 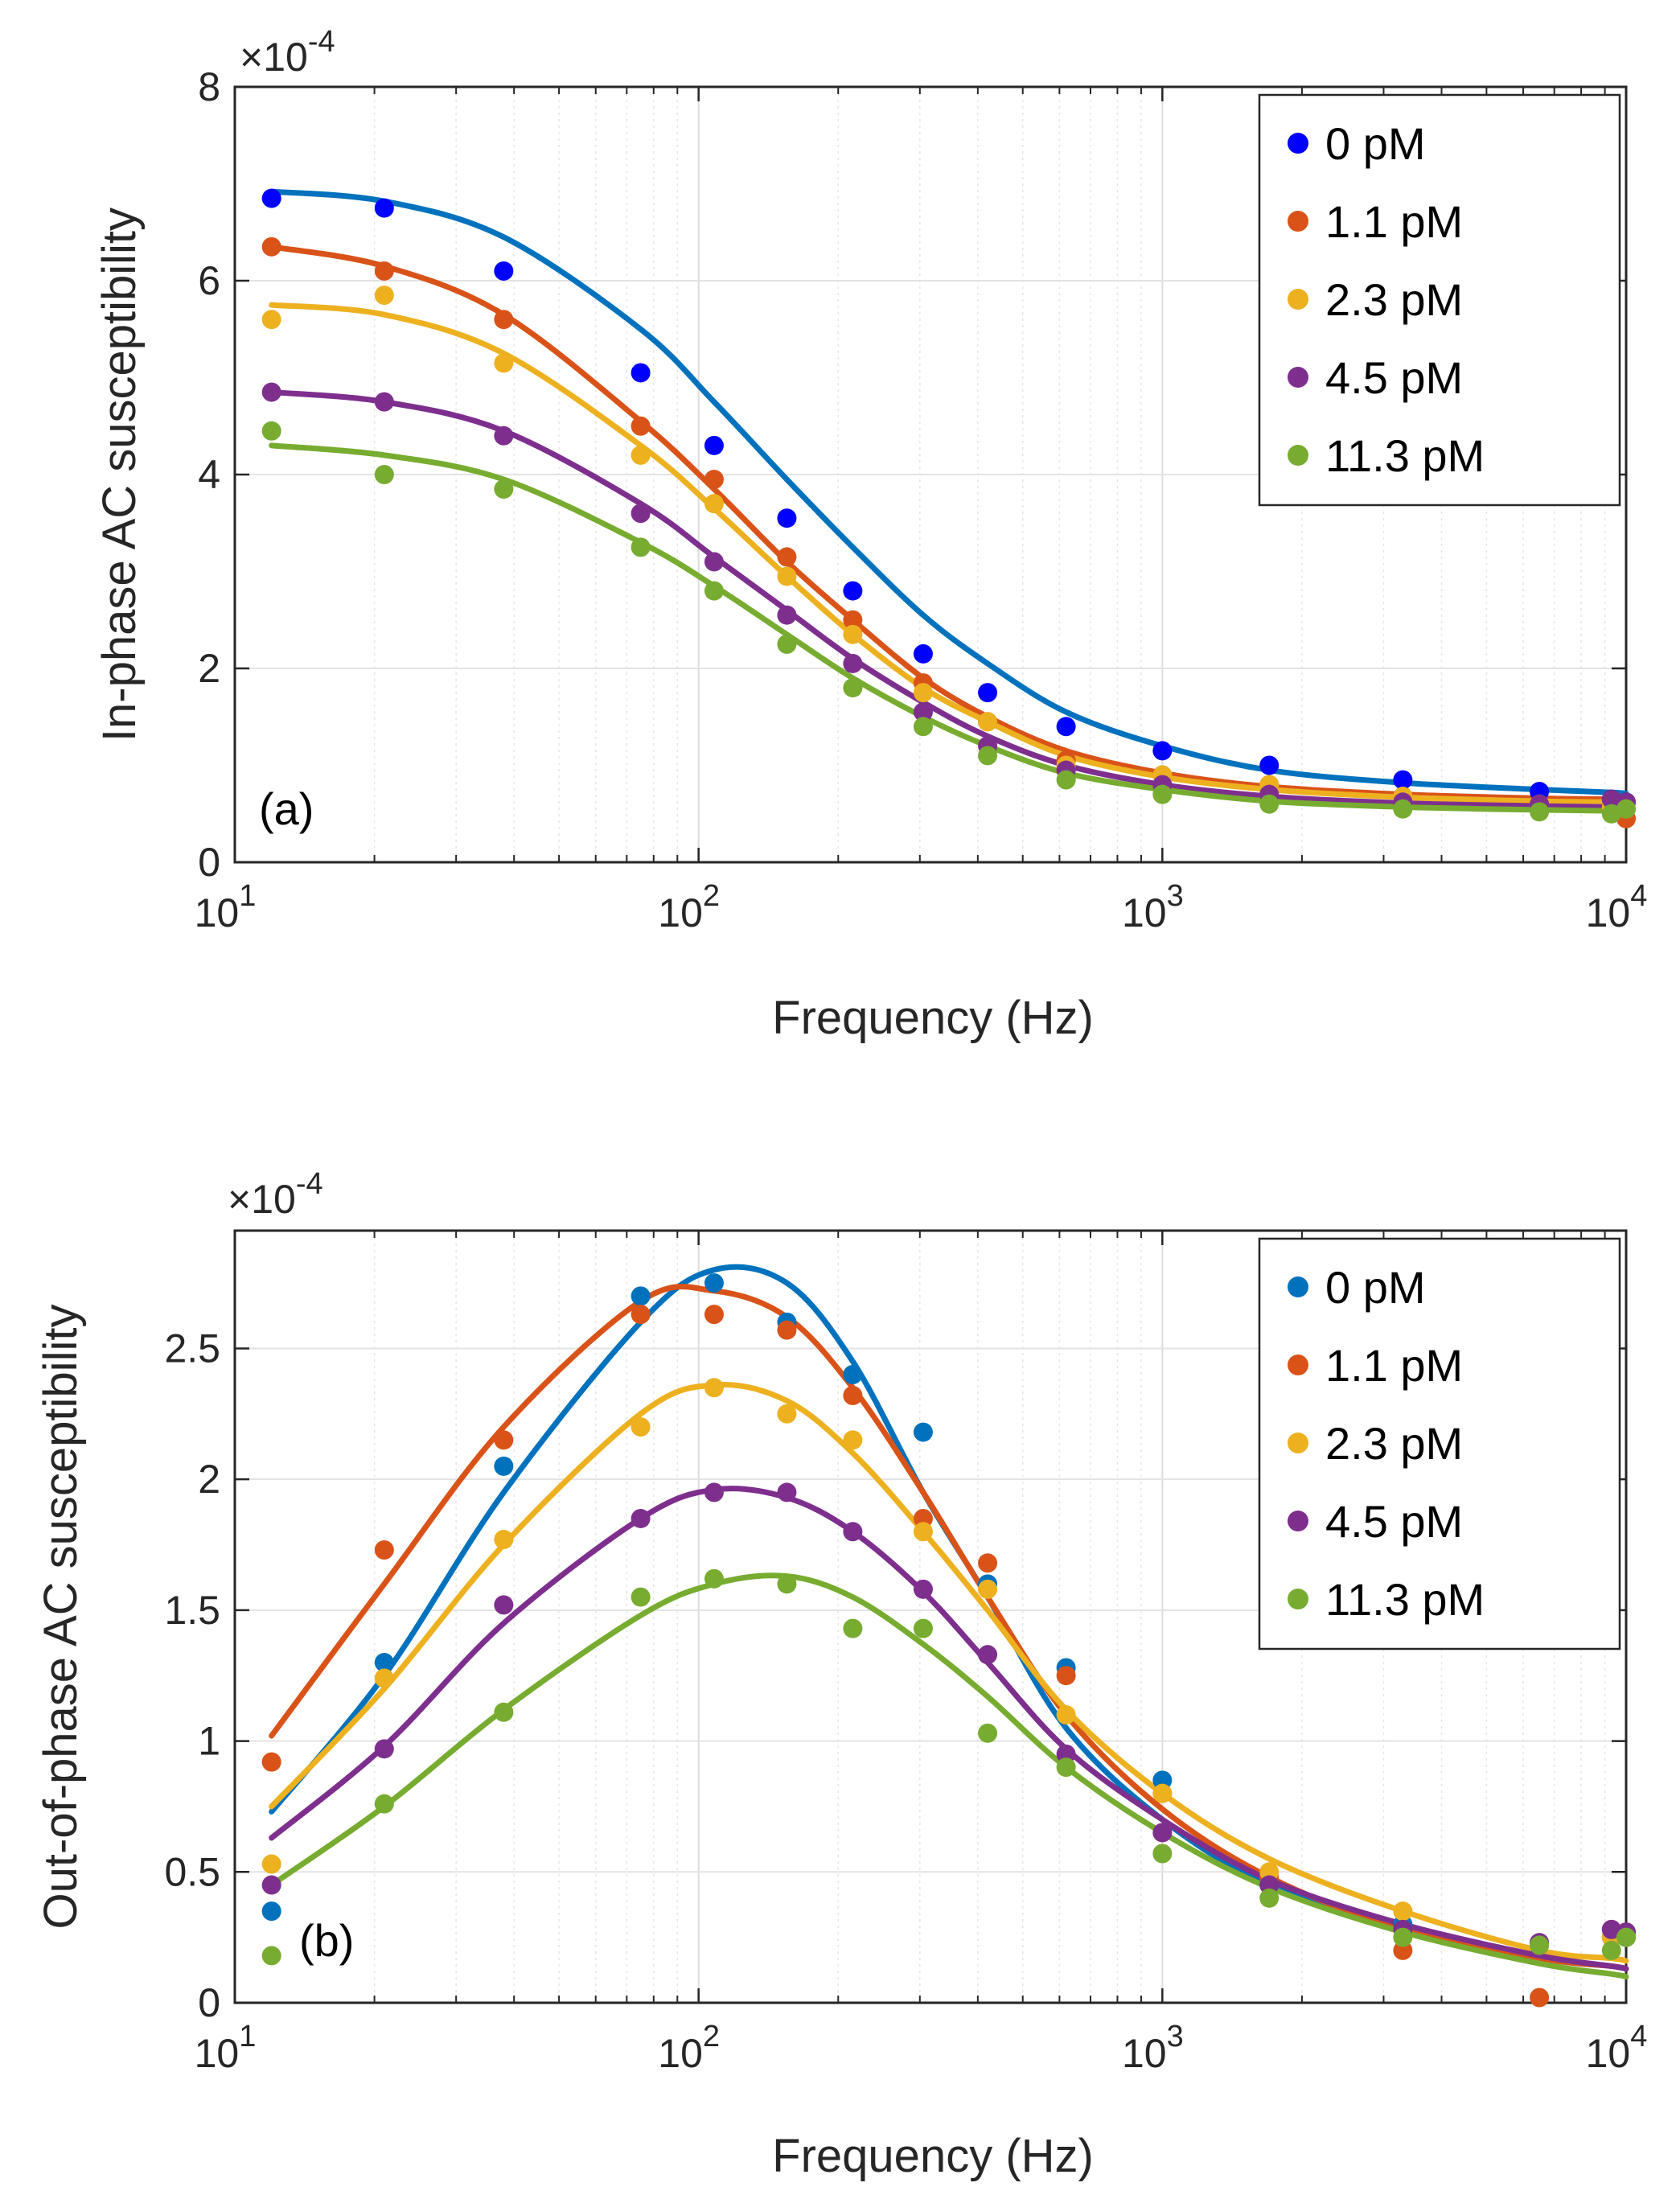 I want to click on x-tick-label: 10², so click(x=689, y=2048).